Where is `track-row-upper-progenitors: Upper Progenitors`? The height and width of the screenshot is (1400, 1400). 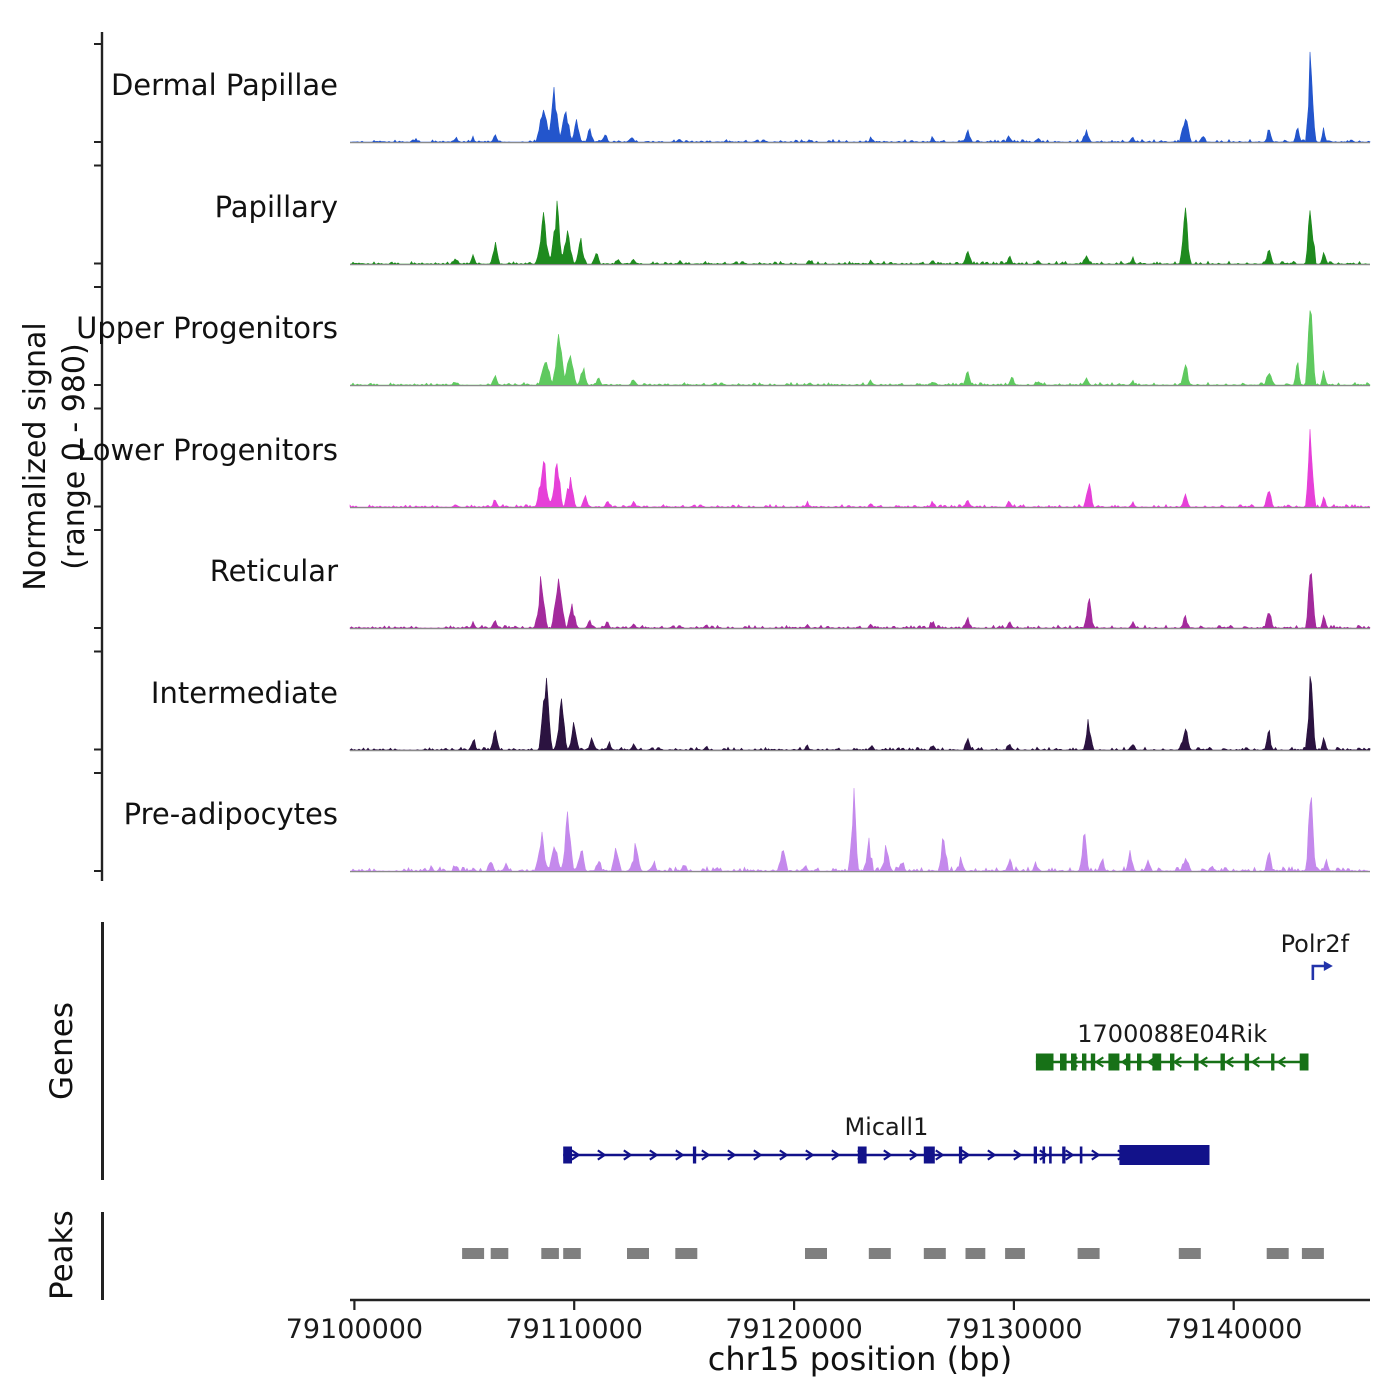
track-row-upper-progenitors: Upper Progenitors is located at coordinates (700, 334).